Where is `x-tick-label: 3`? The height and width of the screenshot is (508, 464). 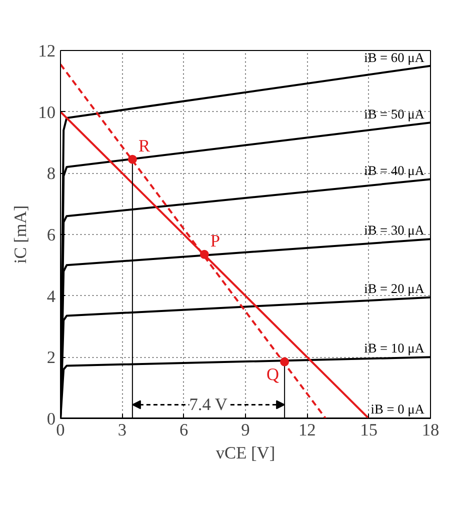 x-tick-label: 3 is located at coordinates (122, 430).